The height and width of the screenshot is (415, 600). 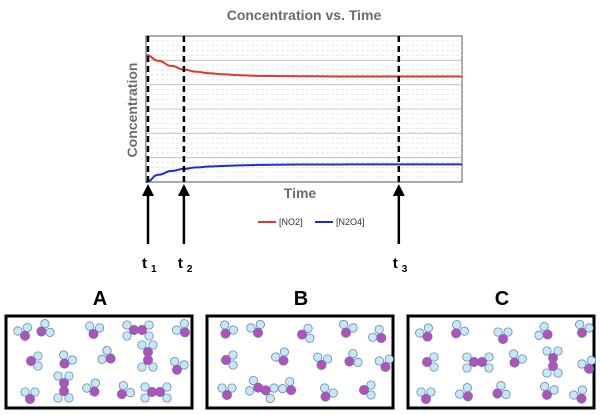 What do you see at coordinates (154, 269) in the screenshot?
I see `time-marker-subscript: 1` at bounding box center [154, 269].